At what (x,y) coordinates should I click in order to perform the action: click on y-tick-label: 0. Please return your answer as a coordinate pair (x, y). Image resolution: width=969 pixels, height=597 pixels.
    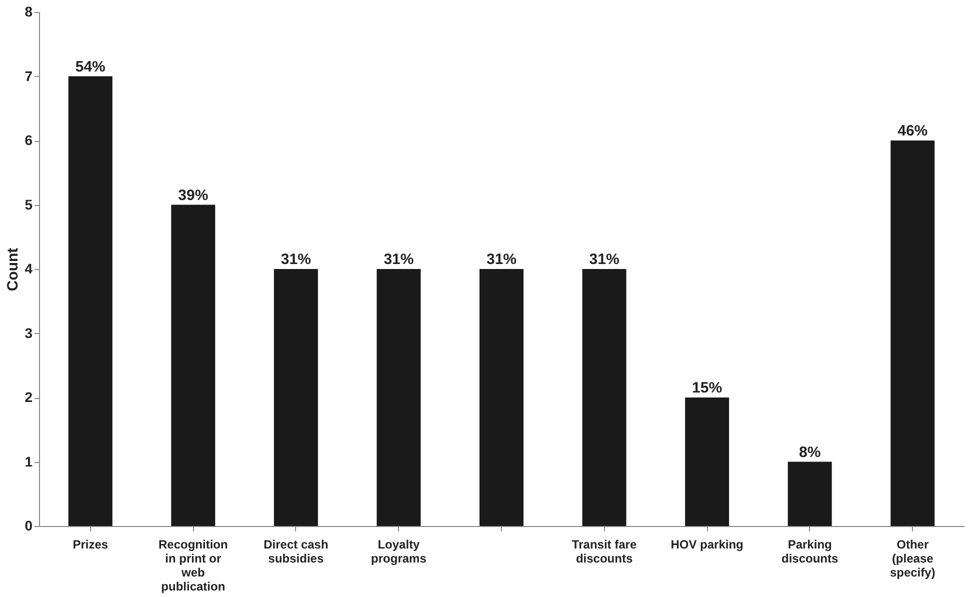
    Looking at the image, I should click on (28, 526).